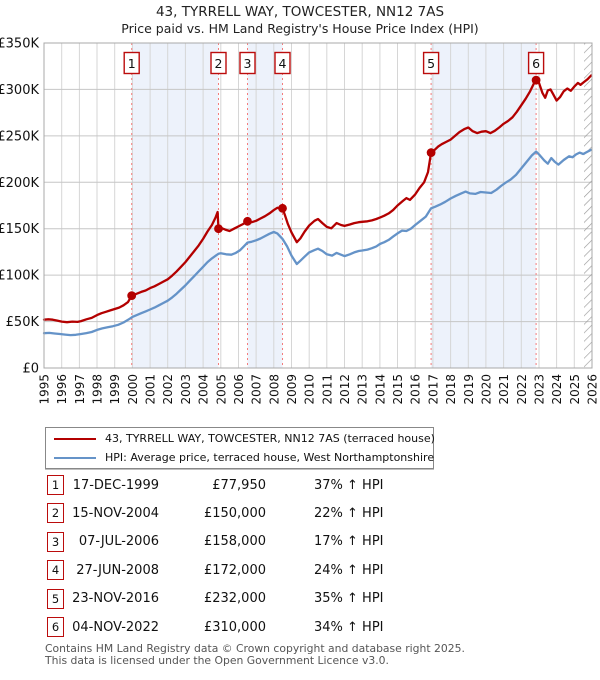 The image size is (600, 680). I want to click on sale-date: 27-JUN-2008, so click(117, 570).